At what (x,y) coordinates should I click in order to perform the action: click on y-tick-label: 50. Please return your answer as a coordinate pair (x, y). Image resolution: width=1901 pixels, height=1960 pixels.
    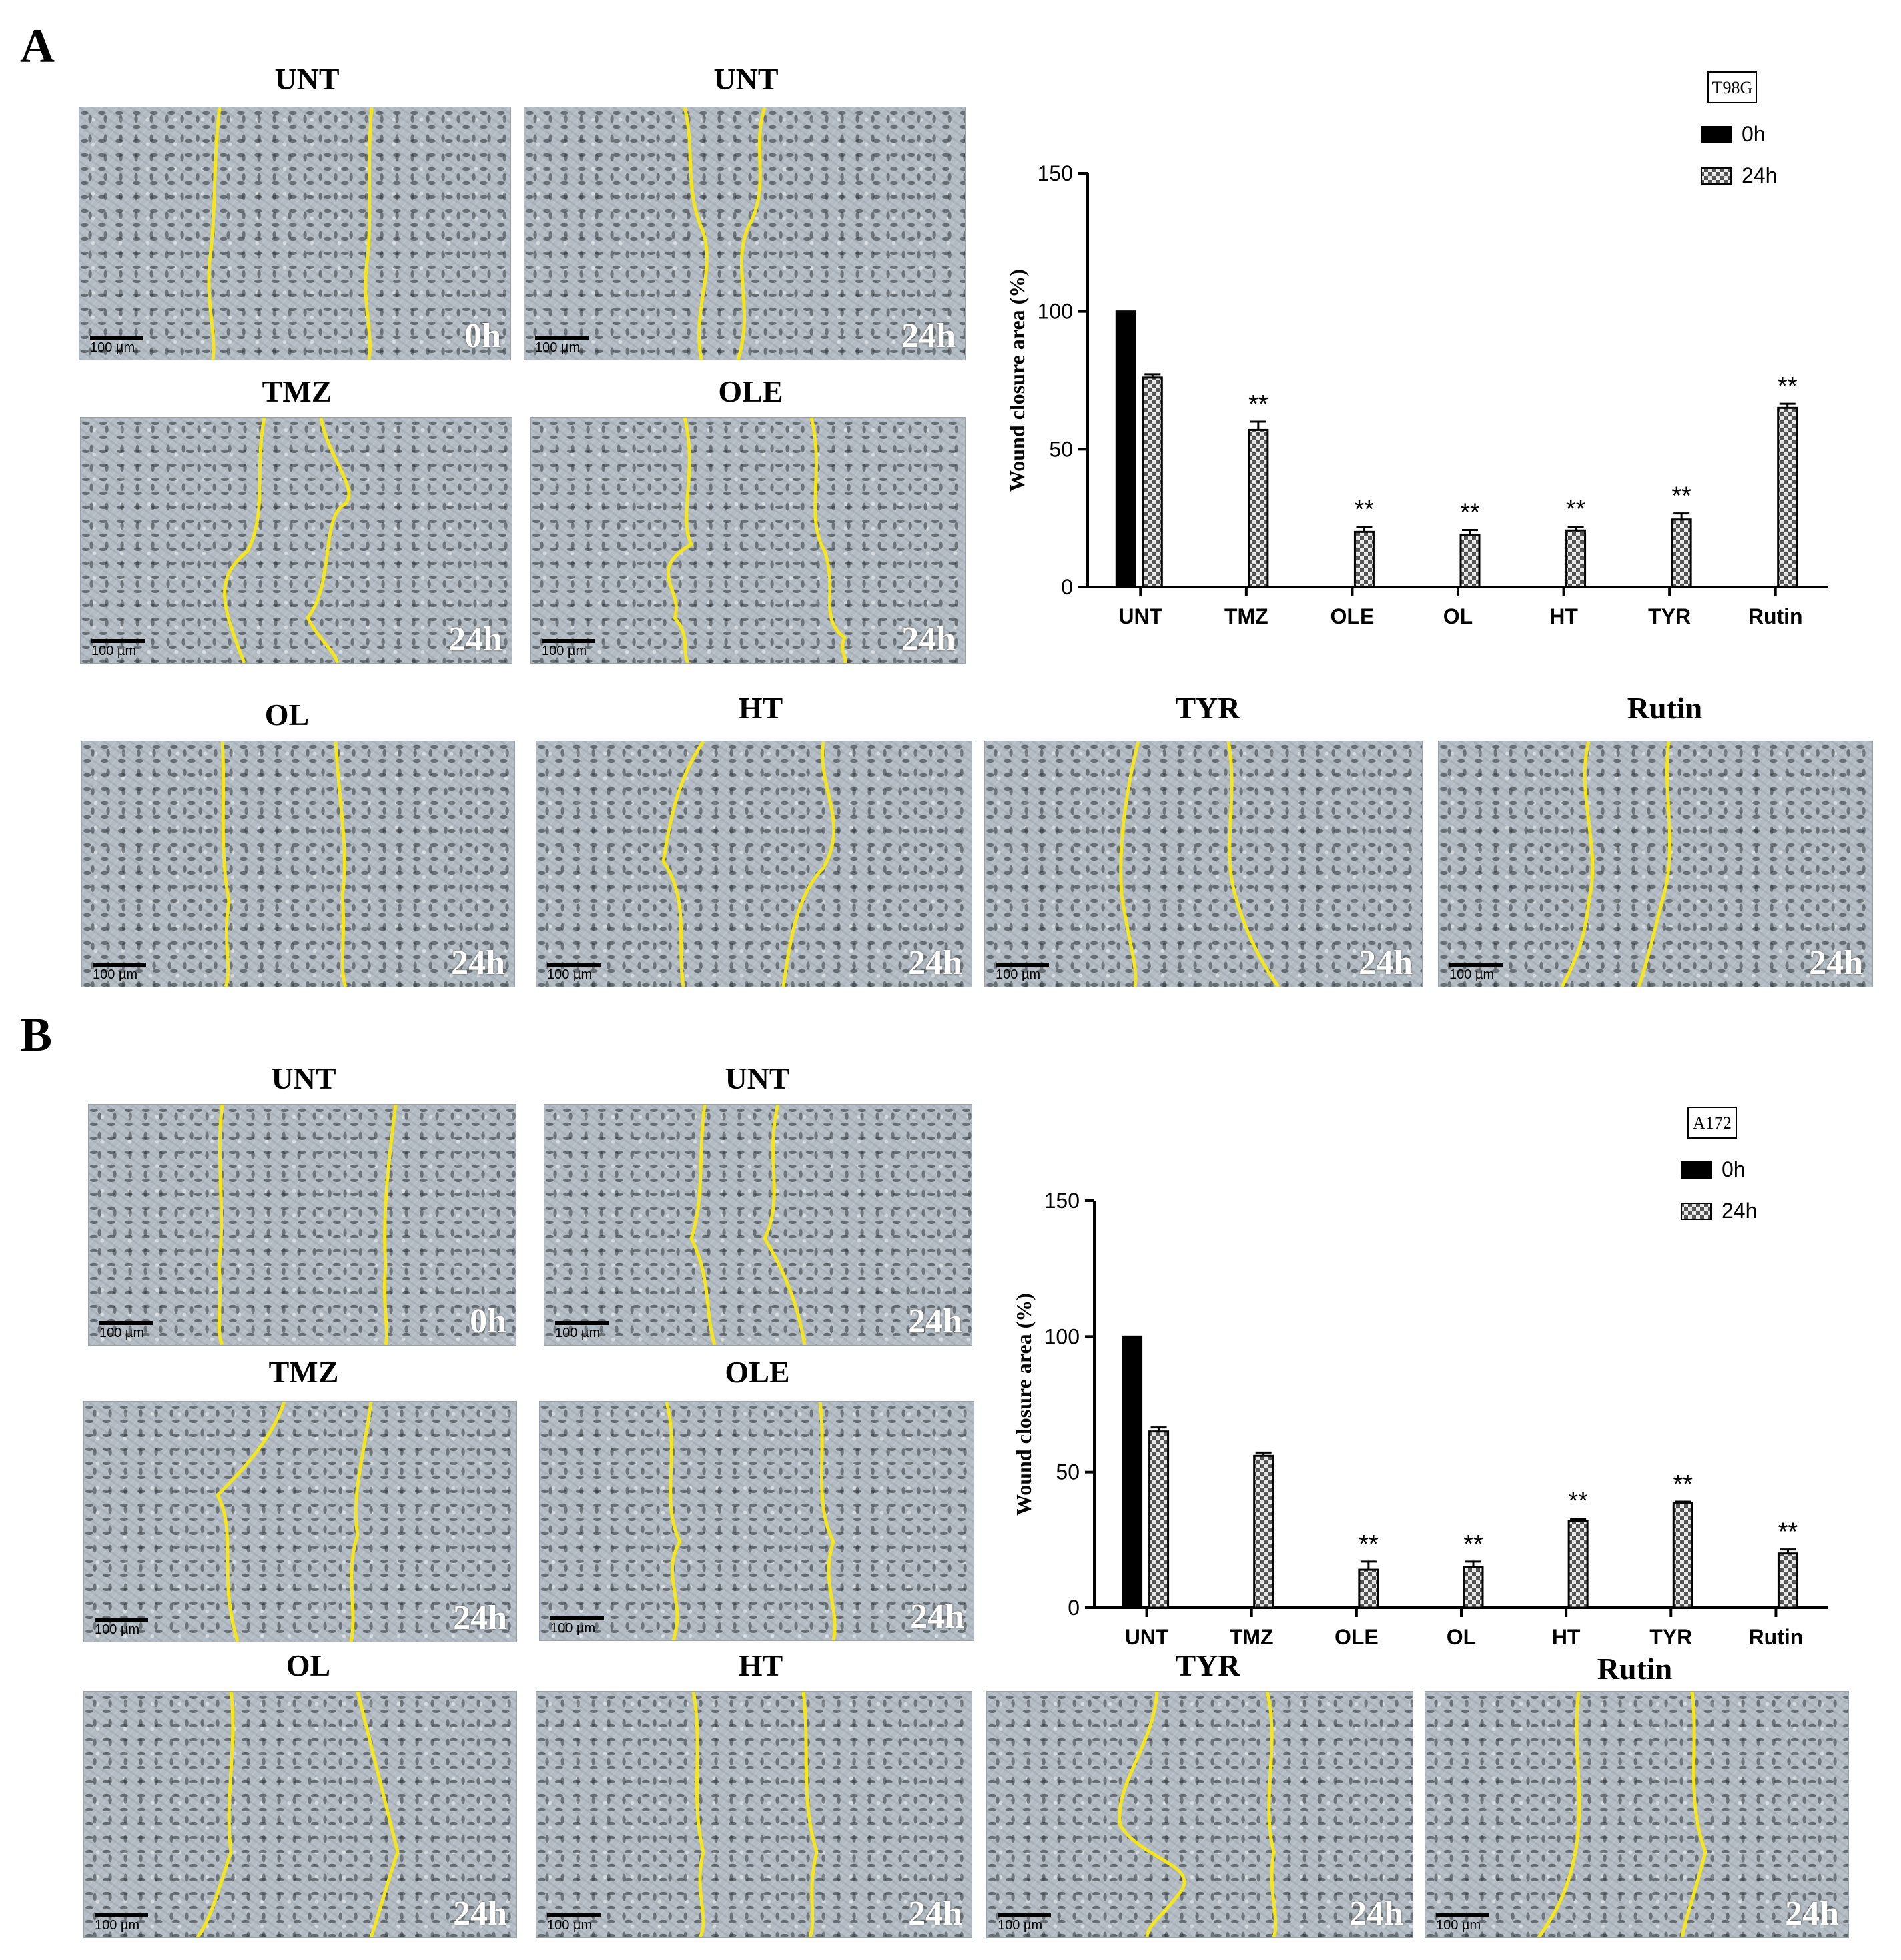
    Looking at the image, I should click on (1068, 1472).